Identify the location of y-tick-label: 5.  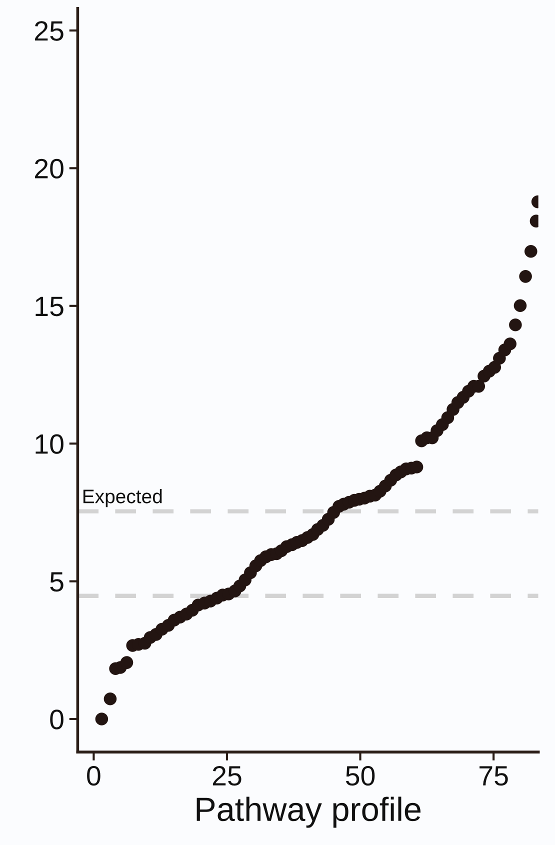
(57, 582).